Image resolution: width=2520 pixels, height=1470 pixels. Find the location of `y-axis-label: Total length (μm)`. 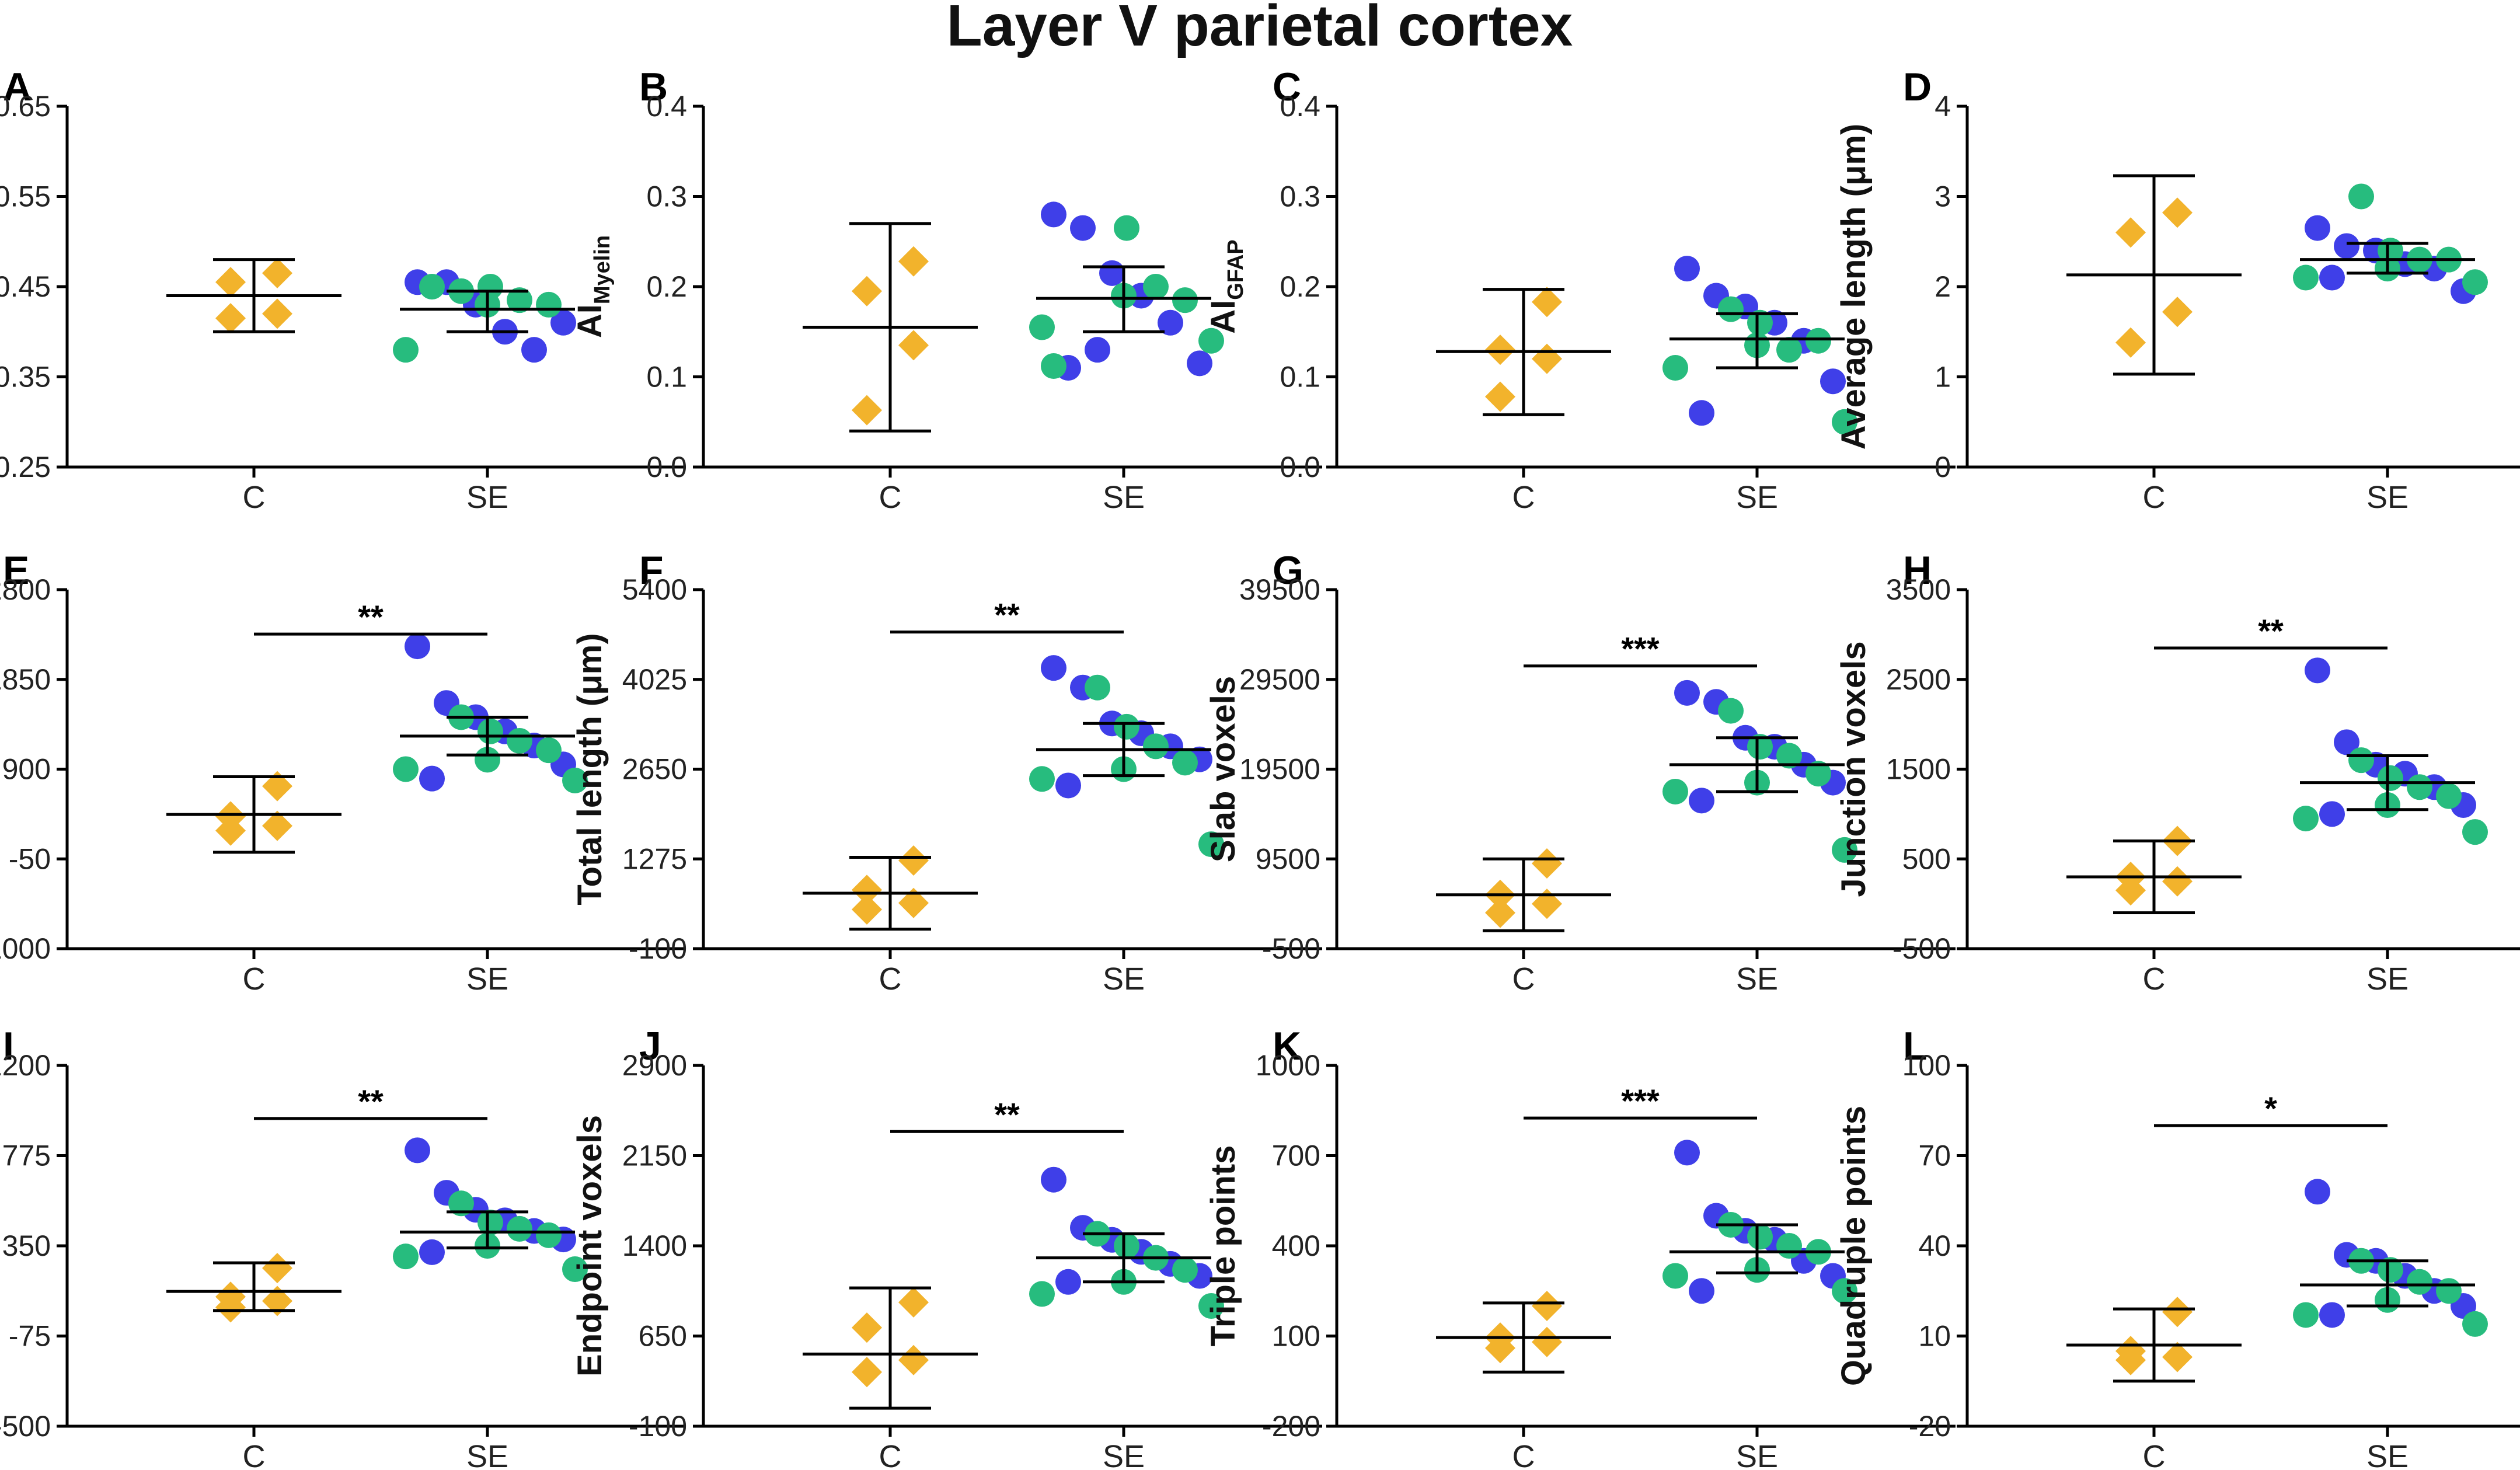

y-axis-label: Total length (μm) is located at coordinates (590, 769).